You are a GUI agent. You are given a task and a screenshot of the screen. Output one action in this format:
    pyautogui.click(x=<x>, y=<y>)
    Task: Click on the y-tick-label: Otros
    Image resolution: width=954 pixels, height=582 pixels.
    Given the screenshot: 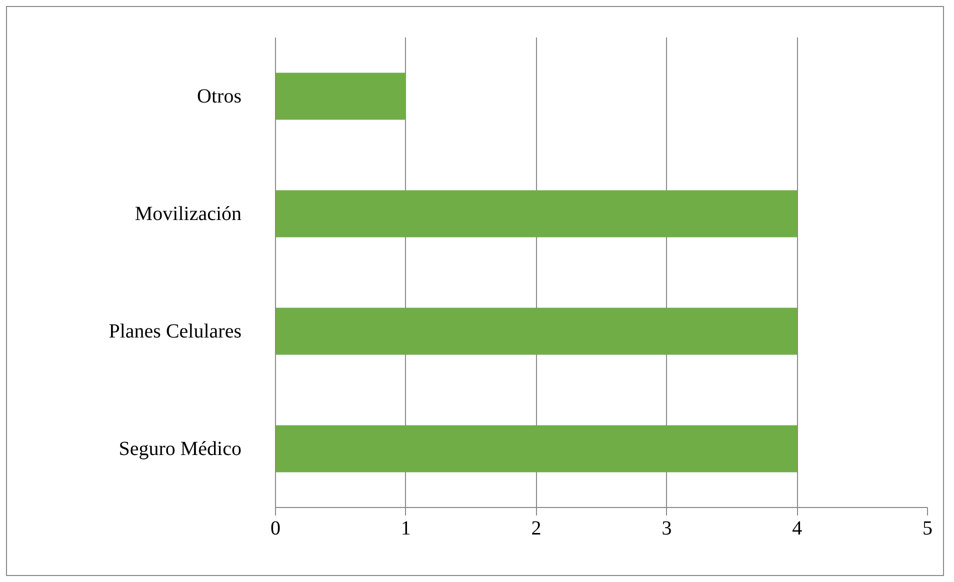 What is the action you would take?
    pyautogui.click(x=219, y=96)
    